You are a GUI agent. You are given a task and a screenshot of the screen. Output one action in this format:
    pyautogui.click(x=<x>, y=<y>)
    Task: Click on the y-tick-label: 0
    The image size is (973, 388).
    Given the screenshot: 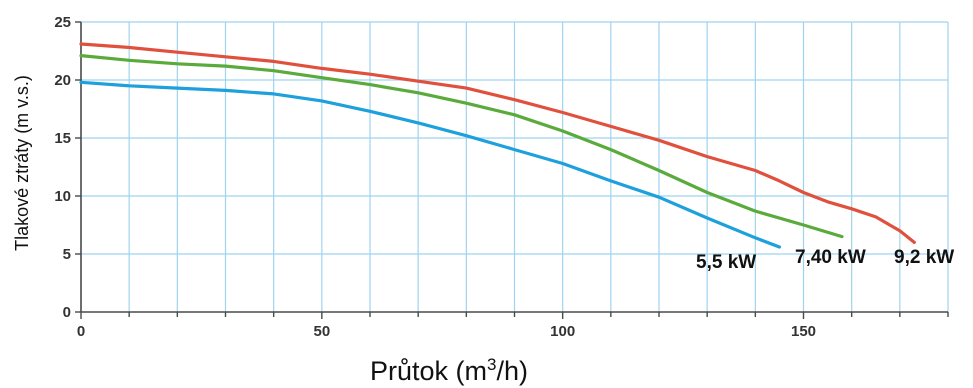 What is the action you would take?
    pyautogui.click(x=67, y=312)
    